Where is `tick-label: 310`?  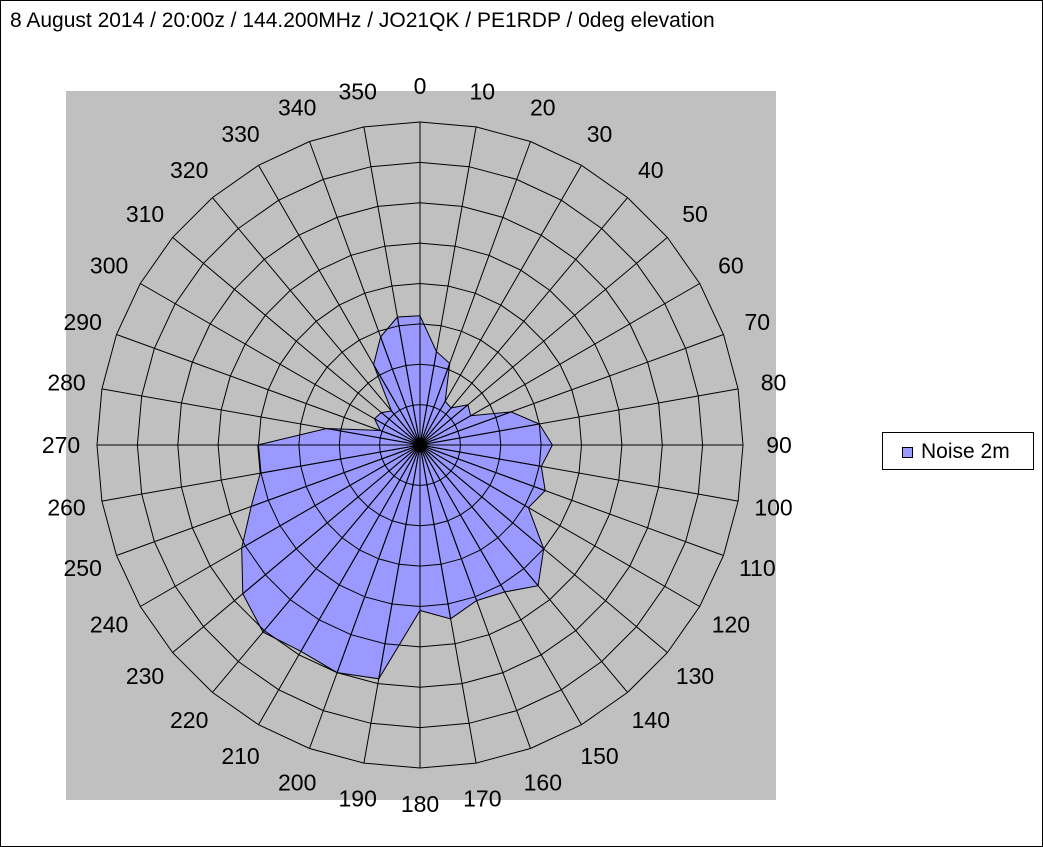 tick-label: 310 is located at coordinates (145, 214).